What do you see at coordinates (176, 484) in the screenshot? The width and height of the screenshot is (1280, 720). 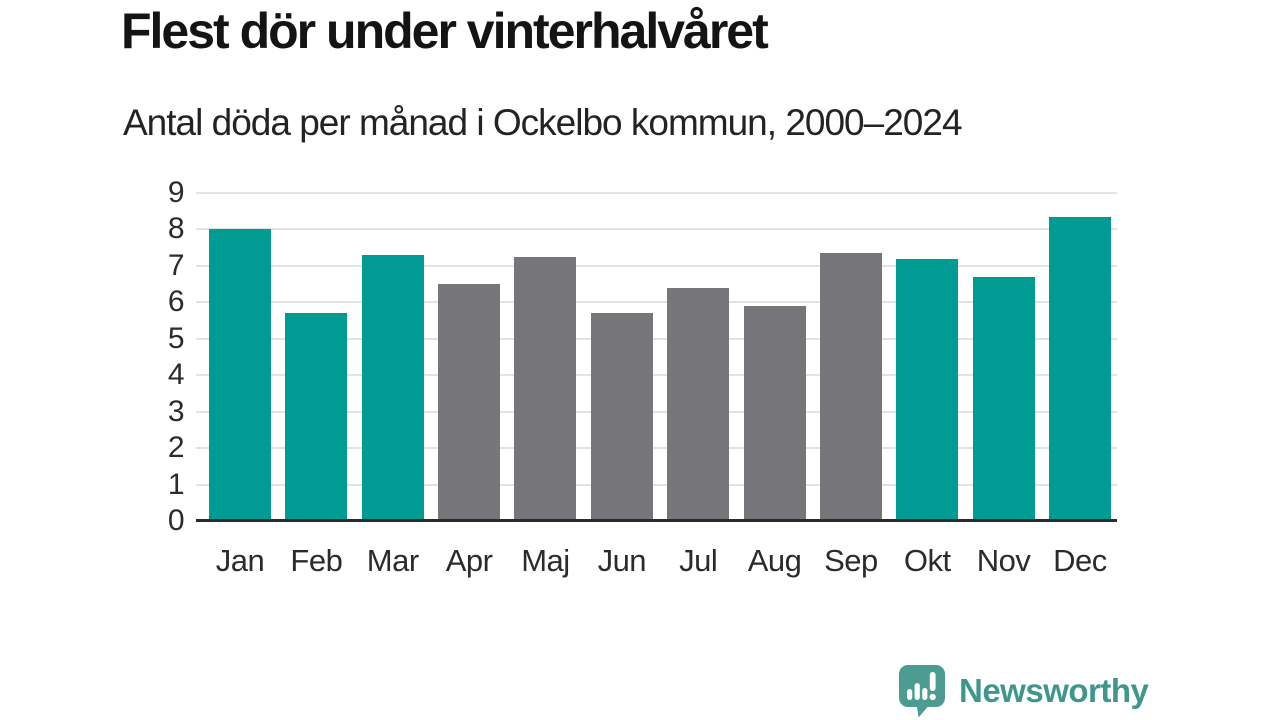 I see `y-tick-label-1: 1` at bounding box center [176, 484].